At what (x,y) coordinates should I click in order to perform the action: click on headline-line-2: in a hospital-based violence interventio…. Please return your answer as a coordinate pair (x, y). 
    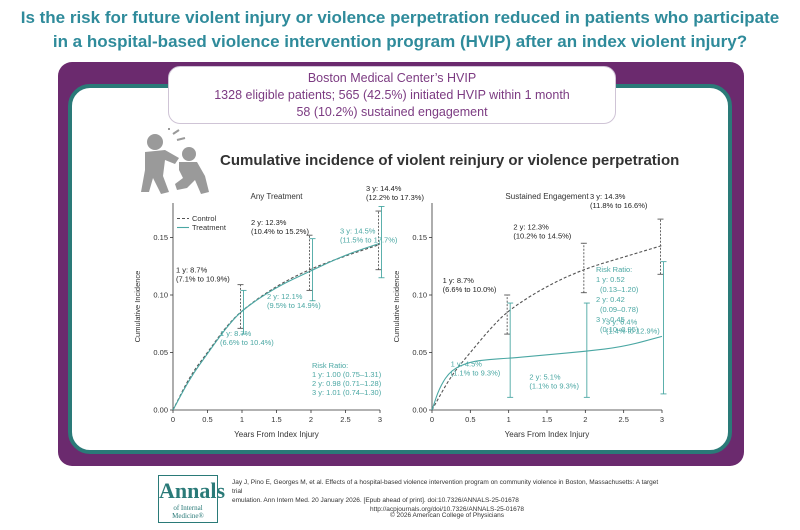
    Looking at the image, I should click on (400, 41).